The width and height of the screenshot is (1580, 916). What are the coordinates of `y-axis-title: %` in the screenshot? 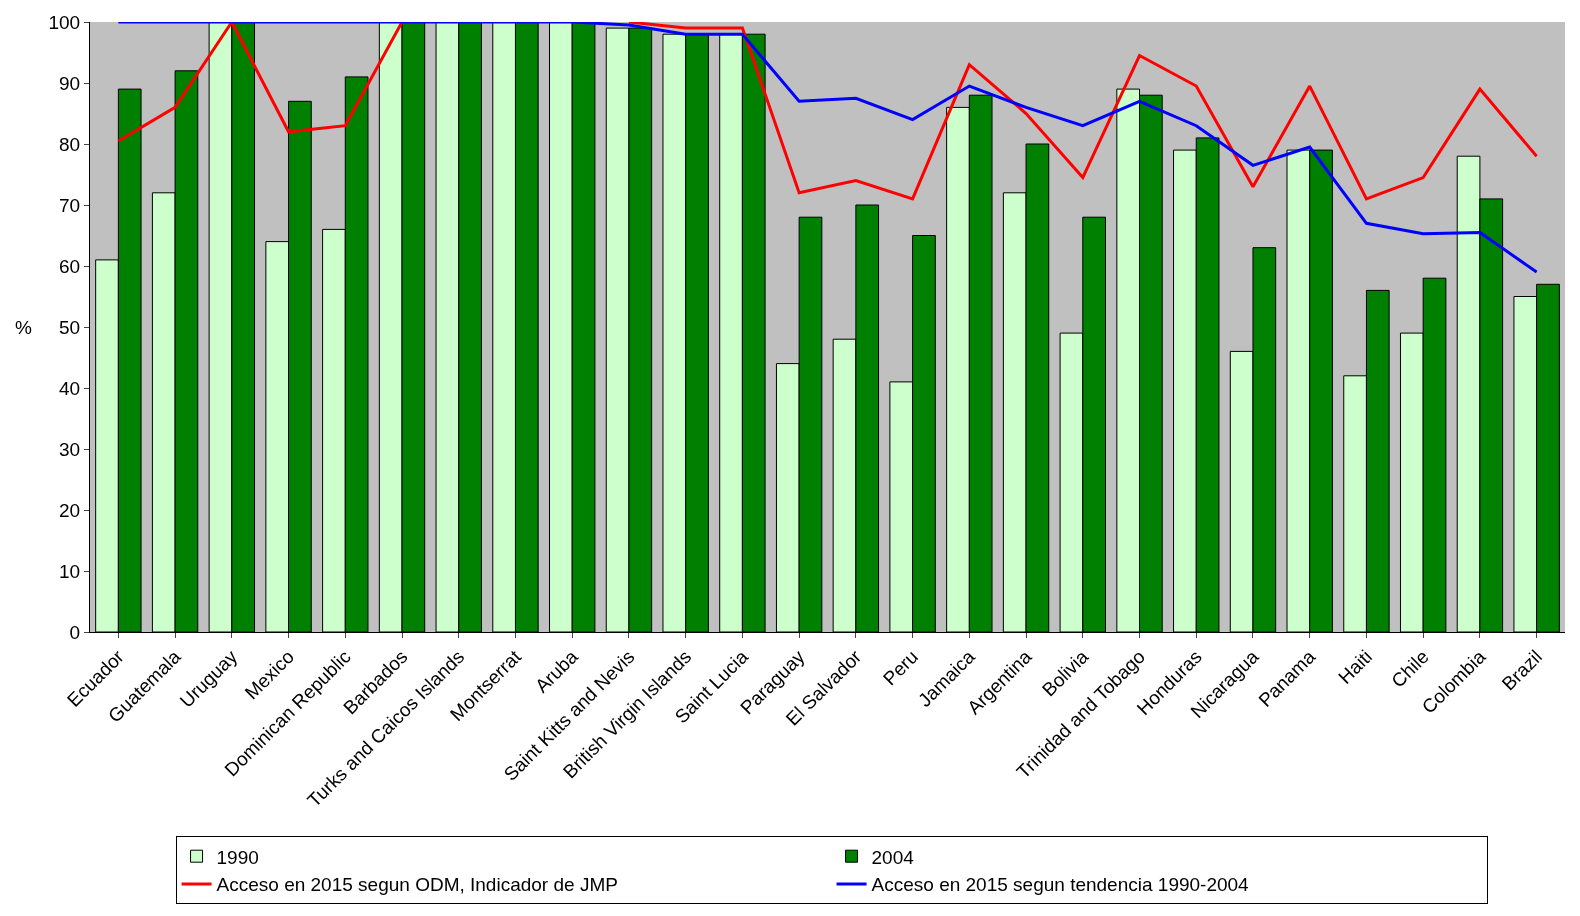 It's located at (23, 327).